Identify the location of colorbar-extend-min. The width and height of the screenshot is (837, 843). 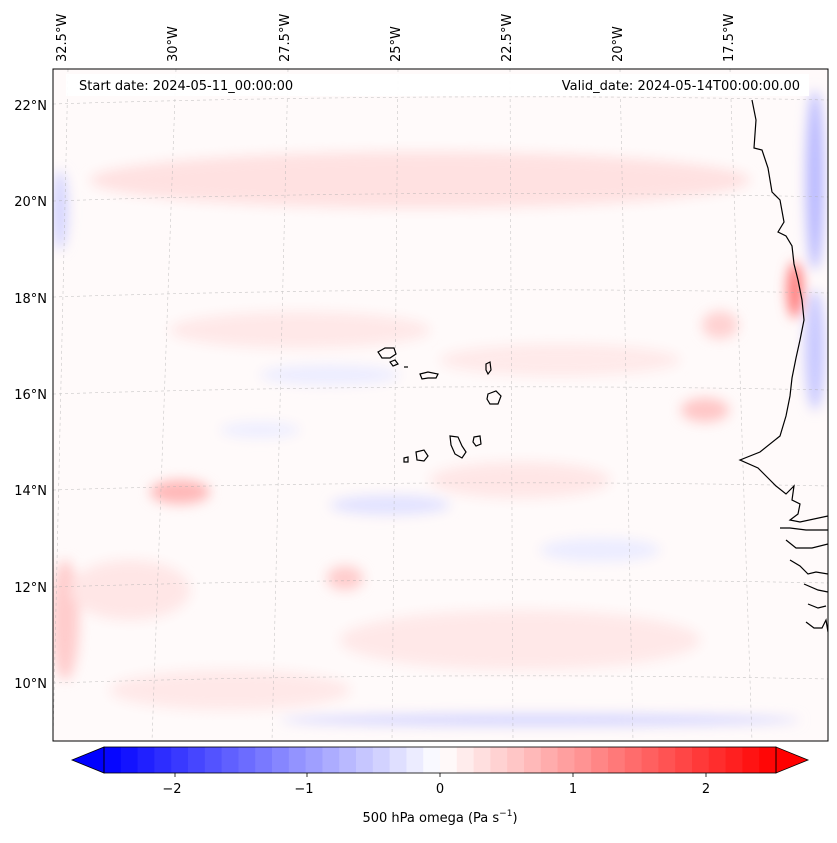
(87, 760).